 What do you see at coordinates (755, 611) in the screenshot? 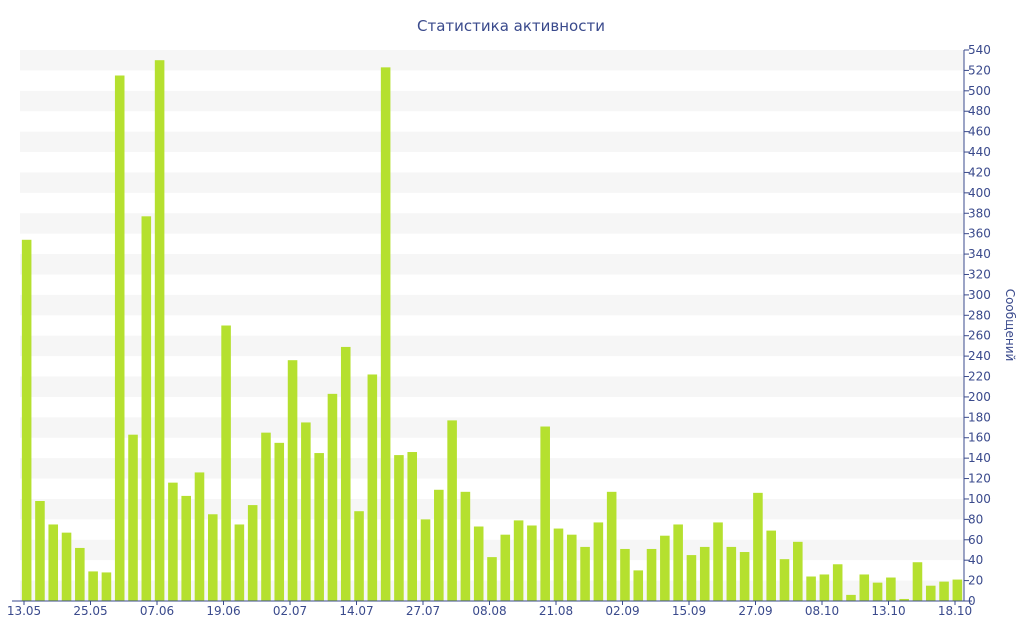
I see `x-tick-label: 27.09` at bounding box center [755, 611].